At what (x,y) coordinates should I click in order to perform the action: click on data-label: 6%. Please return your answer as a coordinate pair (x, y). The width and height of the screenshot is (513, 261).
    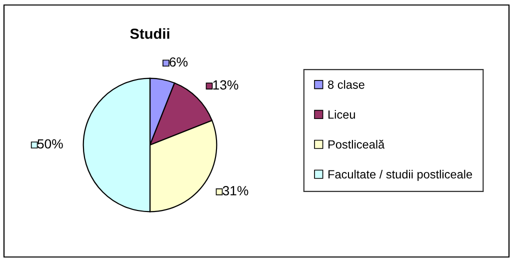
    Looking at the image, I should click on (179, 62).